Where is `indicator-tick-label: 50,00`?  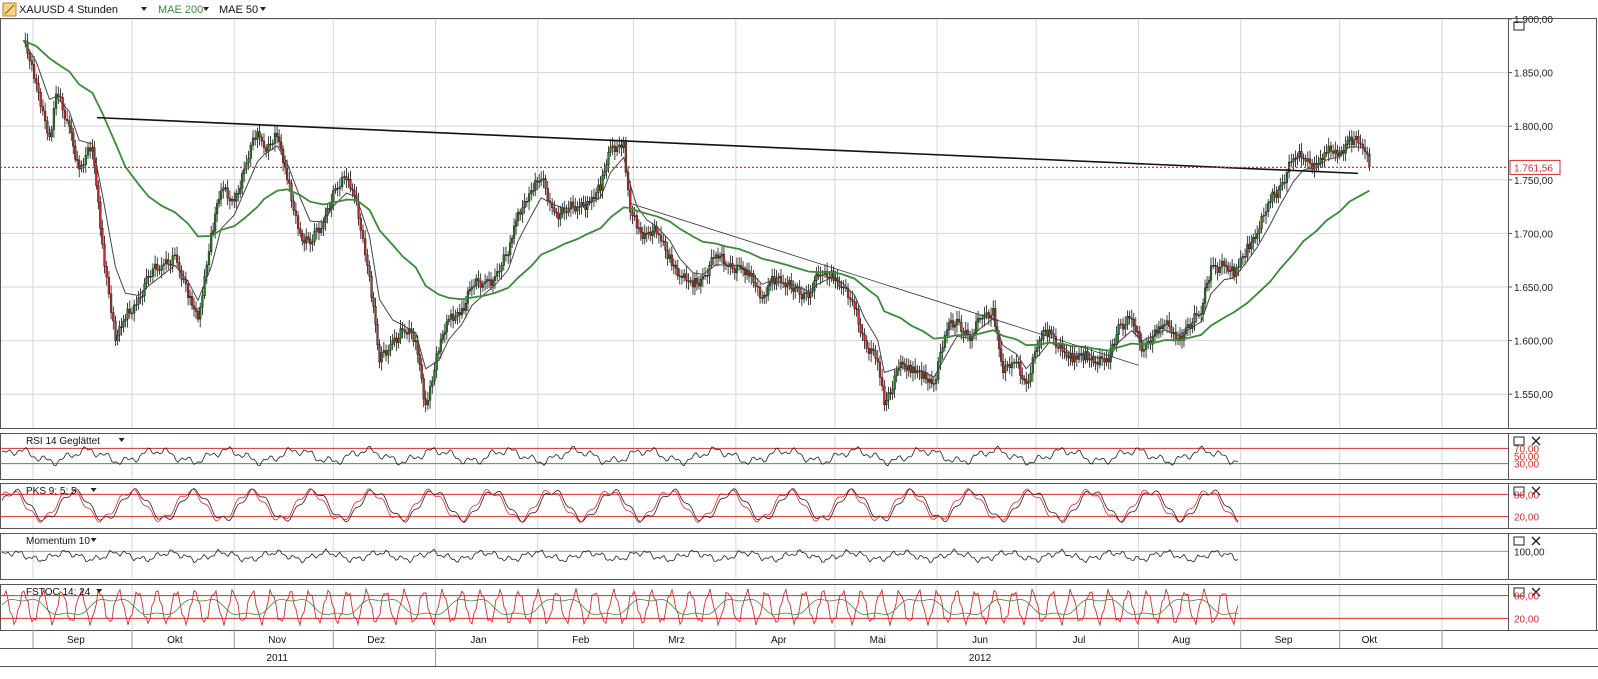 indicator-tick-label: 50,00 is located at coordinates (1526, 457).